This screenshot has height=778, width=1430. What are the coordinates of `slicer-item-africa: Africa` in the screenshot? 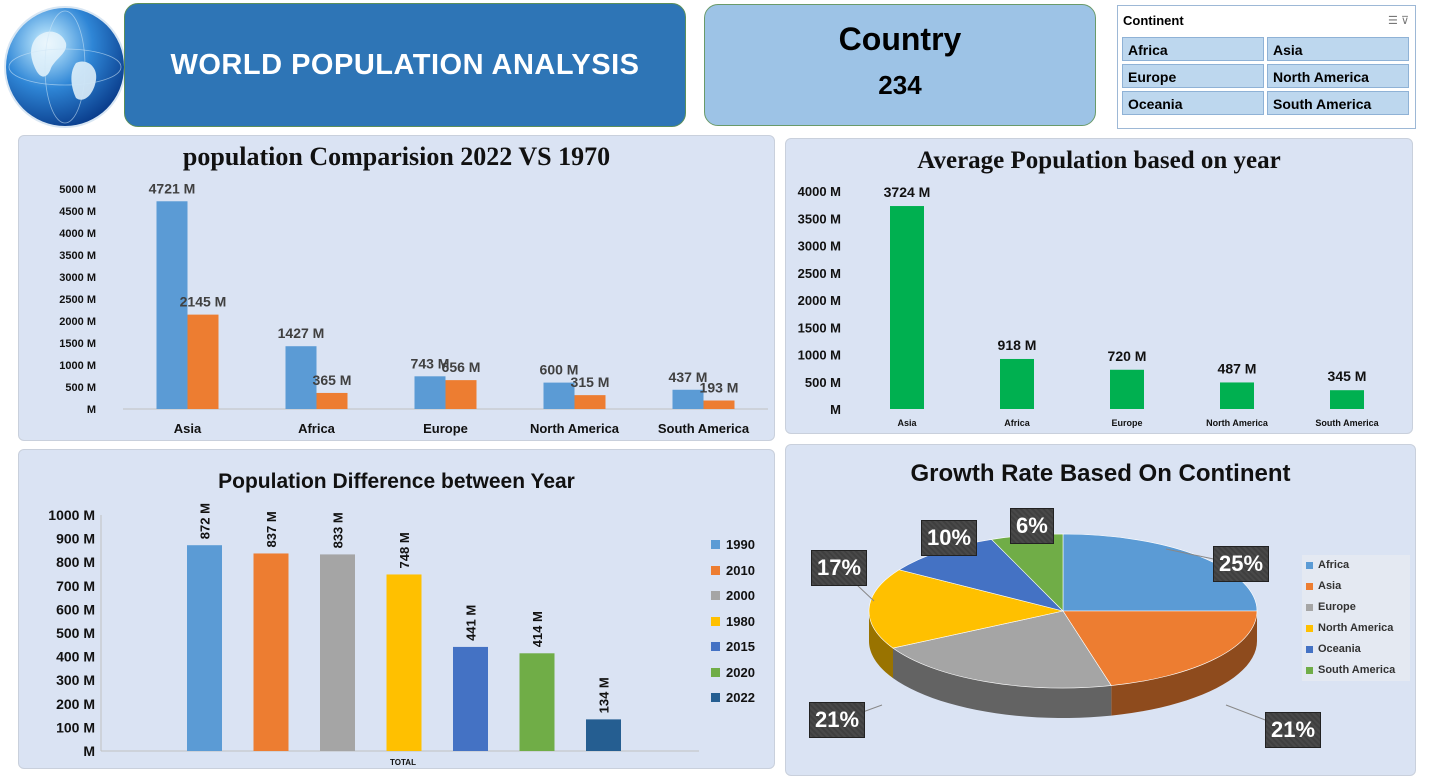 It's located at (1193, 49).